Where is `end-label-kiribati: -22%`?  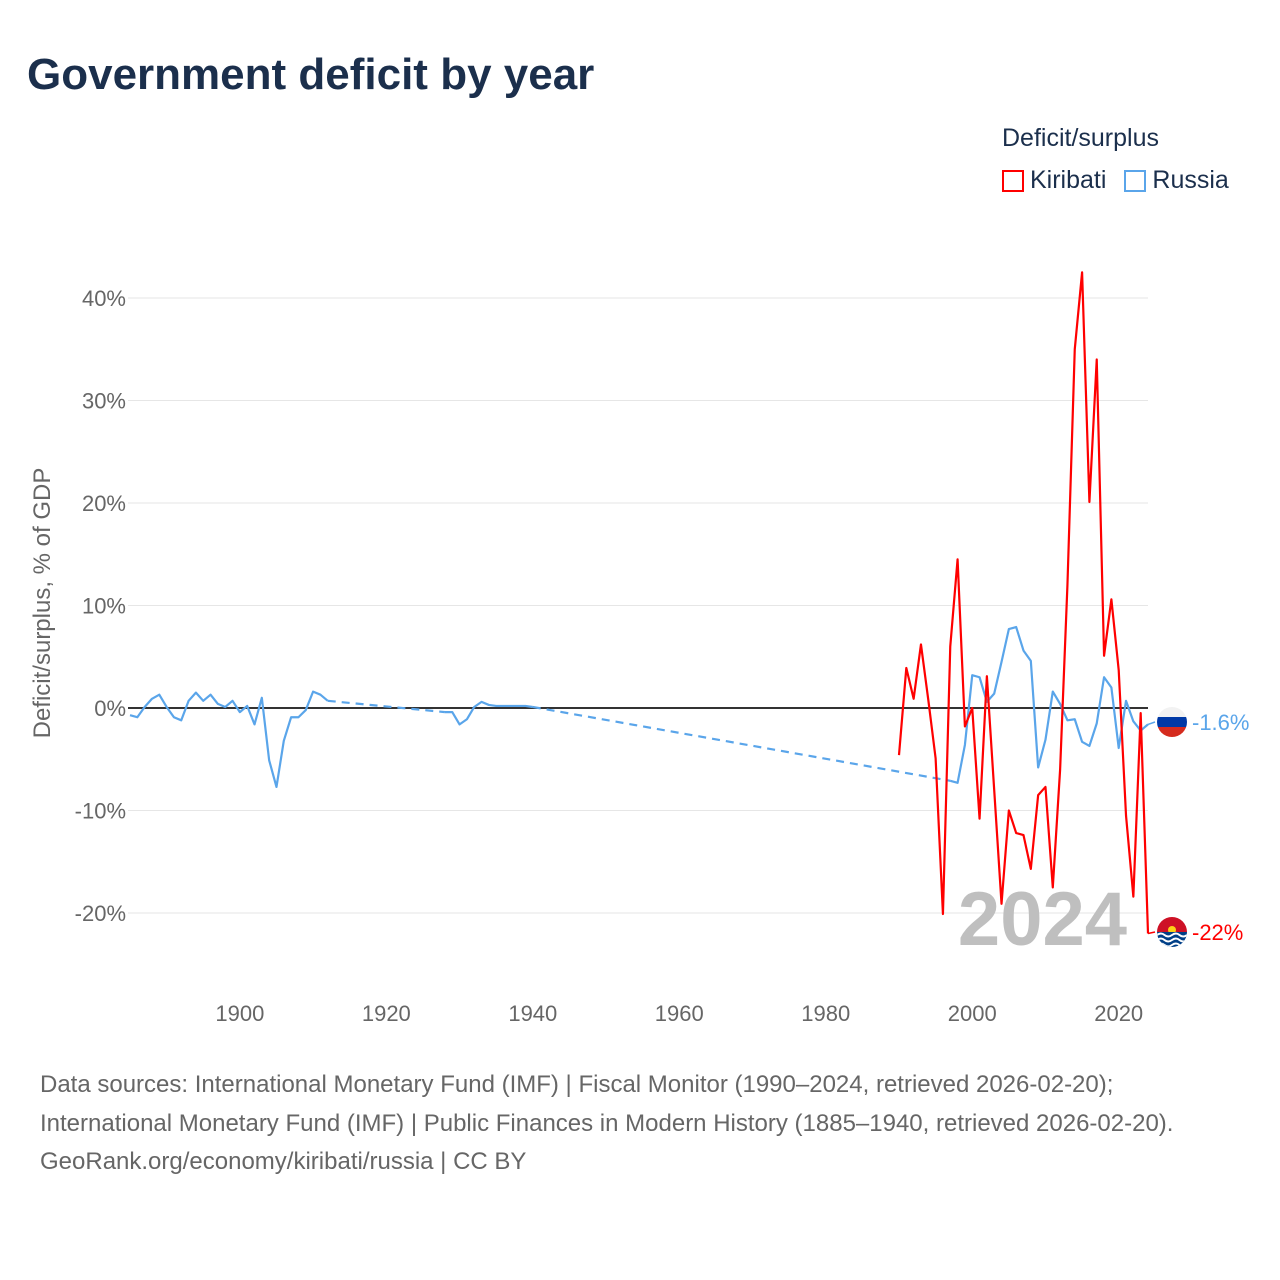
end-label-kiribati: -22% is located at coordinates (1217, 932).